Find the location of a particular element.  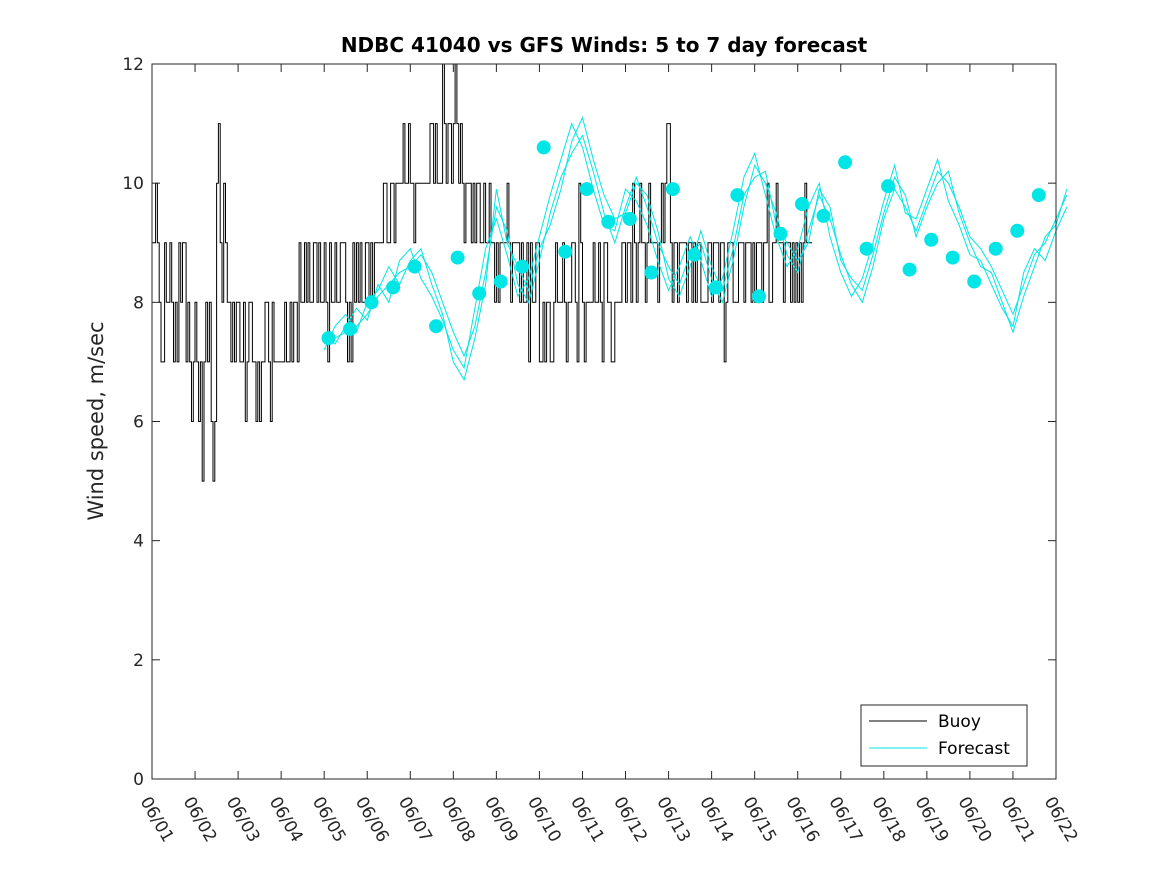

y-axis-label: Wind speed, m/sec is located at coordinates (96, 420).